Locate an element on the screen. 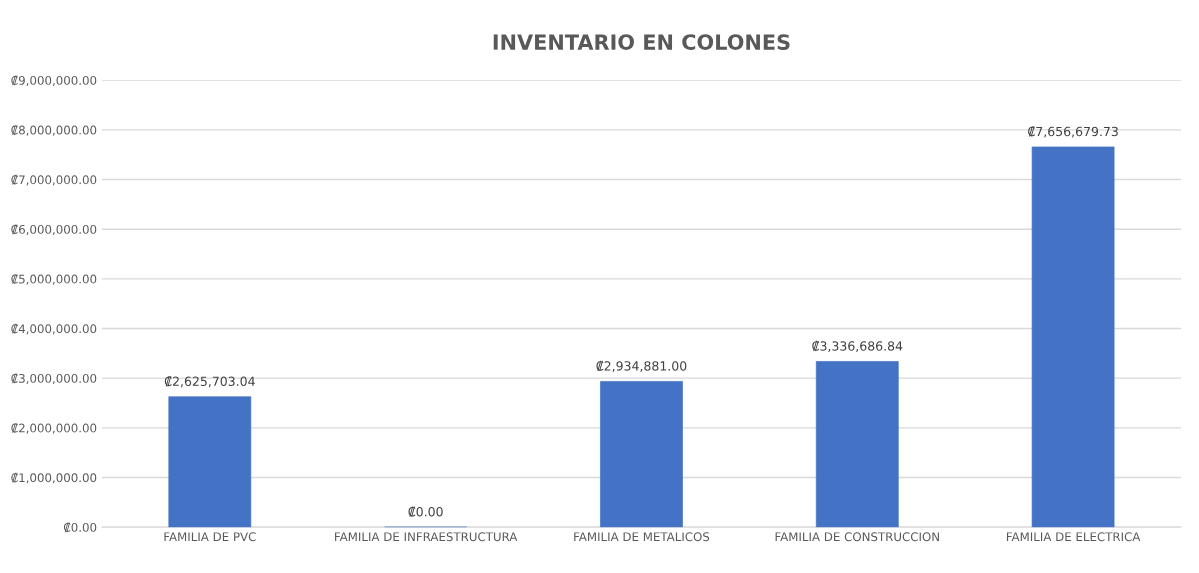  chart-title: INVENTARIO EN COLONES is located at coordinates (641, 42).